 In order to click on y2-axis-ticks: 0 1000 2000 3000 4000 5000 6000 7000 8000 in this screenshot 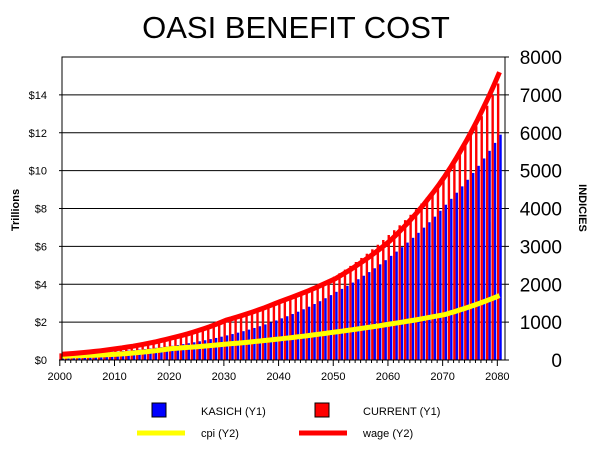, I will do `click(533, 210)`.